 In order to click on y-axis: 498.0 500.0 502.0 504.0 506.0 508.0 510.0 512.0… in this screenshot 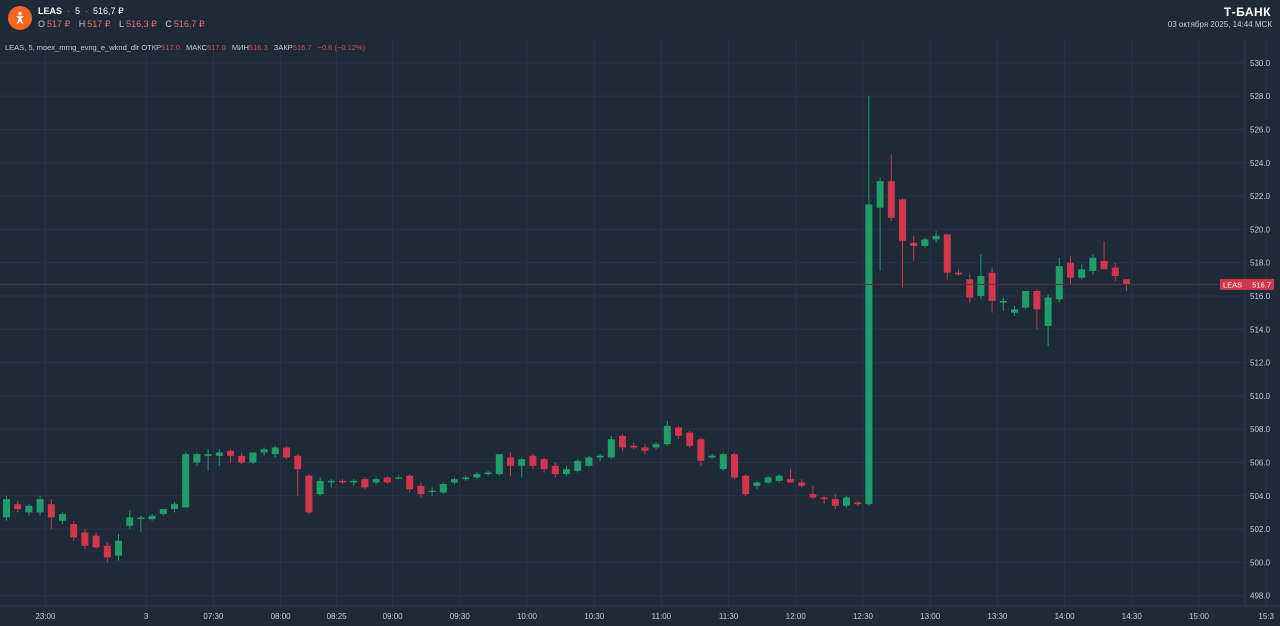, I will do `click(1257, 323)`.